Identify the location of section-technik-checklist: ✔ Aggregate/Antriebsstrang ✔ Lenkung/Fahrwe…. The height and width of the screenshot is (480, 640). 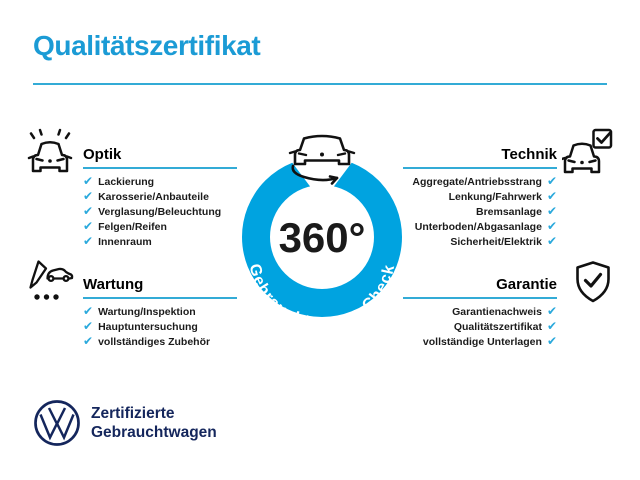
(480, 210).